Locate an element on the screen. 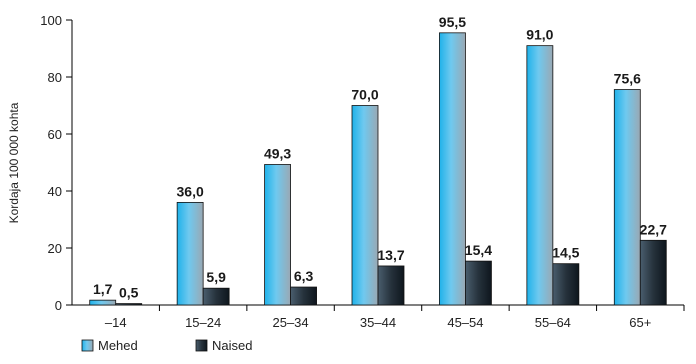  y-tick-label: 100 is located at coordinates (51, 20).